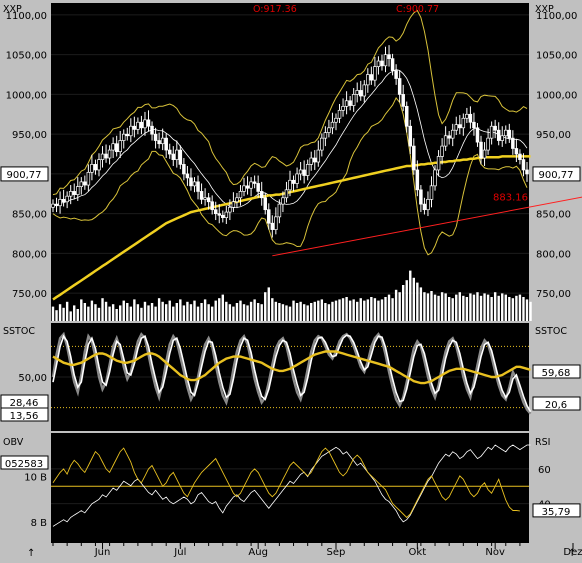 This screenshot has width=582, height=563. What do you see at coordinates (102, 552) in the screenshot?
I see `x-axis-label: Jun` at bounding box center [102, 552].